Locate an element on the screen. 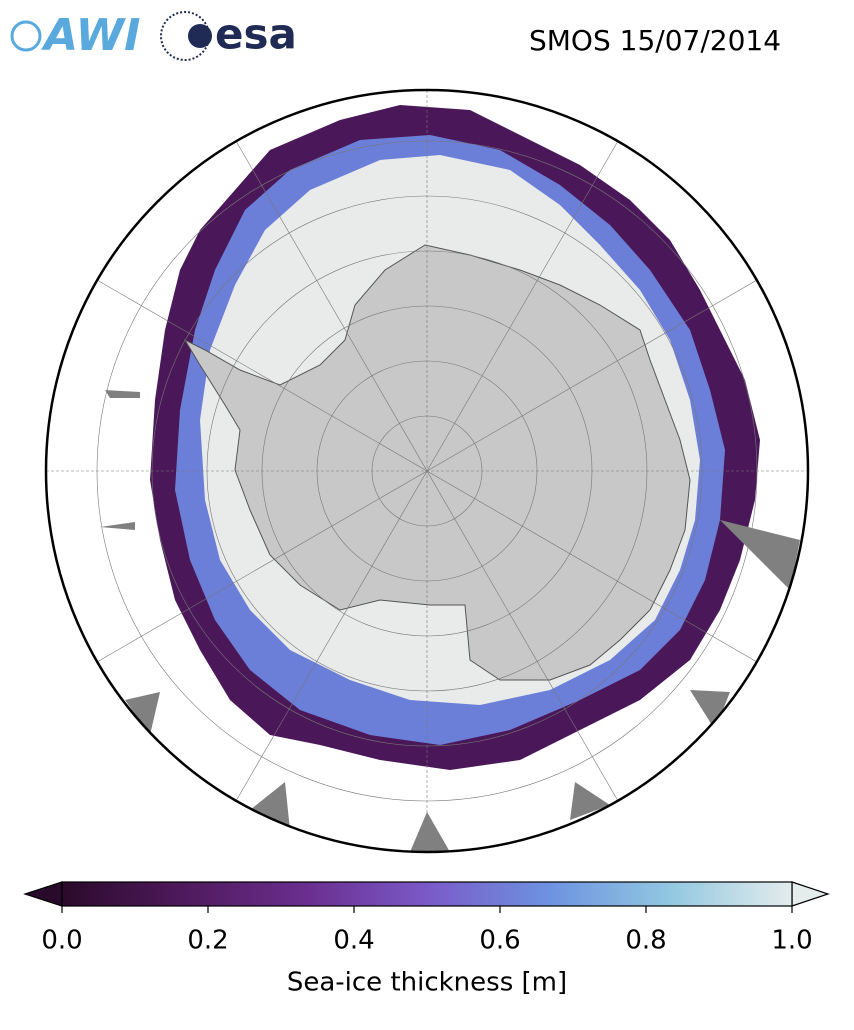 The image size is (854, 1030). awi-text: AWI is located at coordinates (91, 35).